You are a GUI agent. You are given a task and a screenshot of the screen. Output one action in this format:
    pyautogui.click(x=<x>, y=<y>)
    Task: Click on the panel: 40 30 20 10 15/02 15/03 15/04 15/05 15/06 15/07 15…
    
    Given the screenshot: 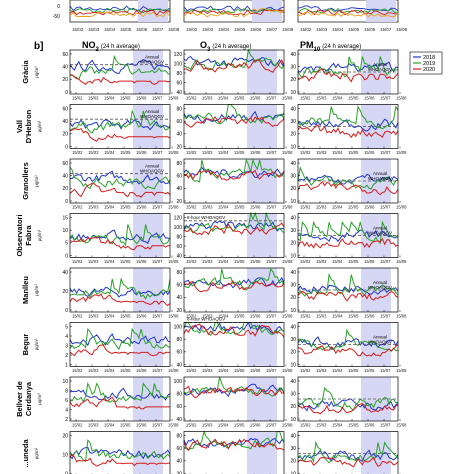 What is the action you would take?
    pyautogui.click(x=348, y=129)
    